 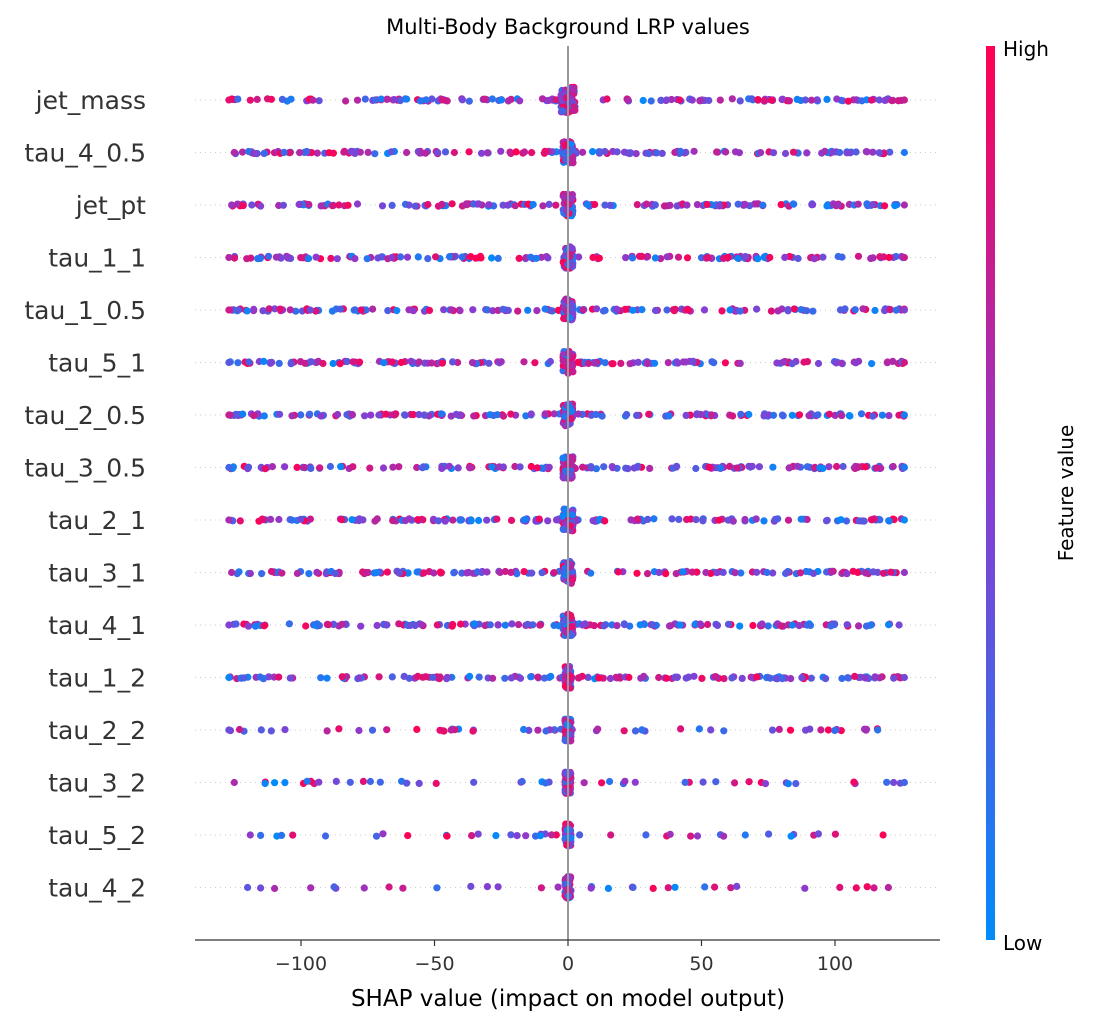 I want to click on feature-label: tau_5_1, so click(x=97, y=363).